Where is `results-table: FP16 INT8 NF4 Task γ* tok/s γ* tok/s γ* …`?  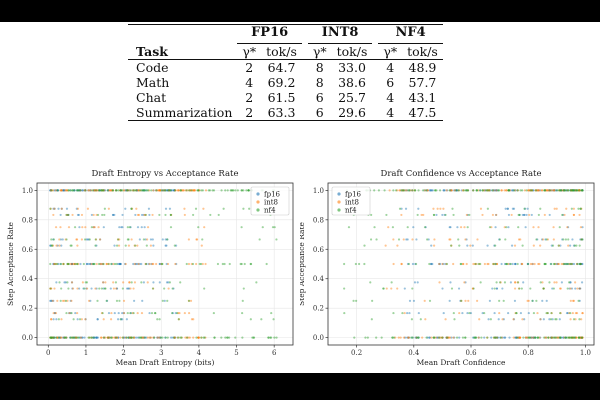
results-table: FP16 INT8 NF4 Task γ* tok/s γ* tok/s γ* … is located at coordinates (285, 72).